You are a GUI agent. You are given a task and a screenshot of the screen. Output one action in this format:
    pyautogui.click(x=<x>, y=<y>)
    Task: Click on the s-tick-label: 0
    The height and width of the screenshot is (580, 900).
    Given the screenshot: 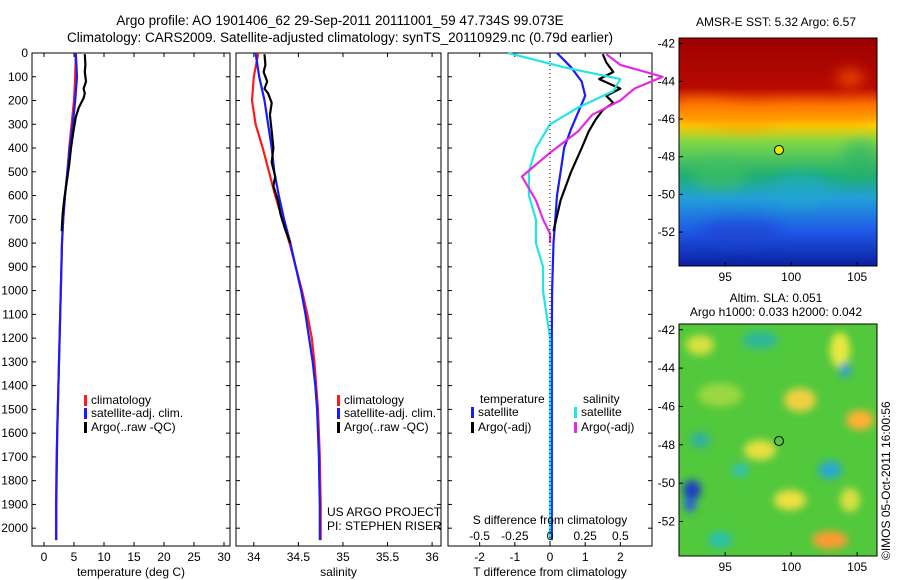 What is the action you would take?
    pyautogui.click(x=550, y=536)
    